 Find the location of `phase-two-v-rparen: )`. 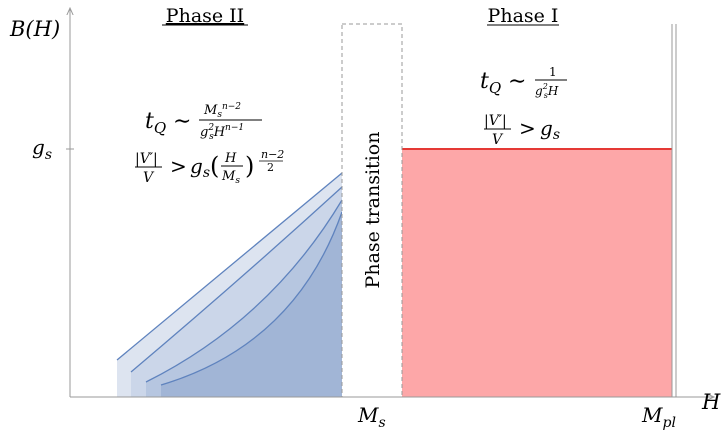

phase-two-v-rparen: ) is located at coordinates (249, 166).